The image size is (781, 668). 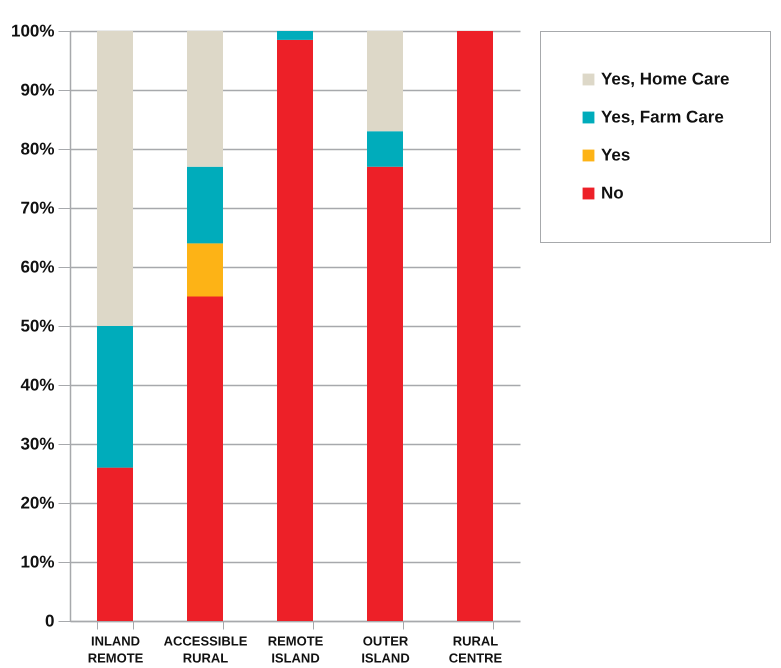 What do you see at coordinates (37, 326) in the screenshot?
I see `y-tick-label: 50%` at bounding box center [37, 326].